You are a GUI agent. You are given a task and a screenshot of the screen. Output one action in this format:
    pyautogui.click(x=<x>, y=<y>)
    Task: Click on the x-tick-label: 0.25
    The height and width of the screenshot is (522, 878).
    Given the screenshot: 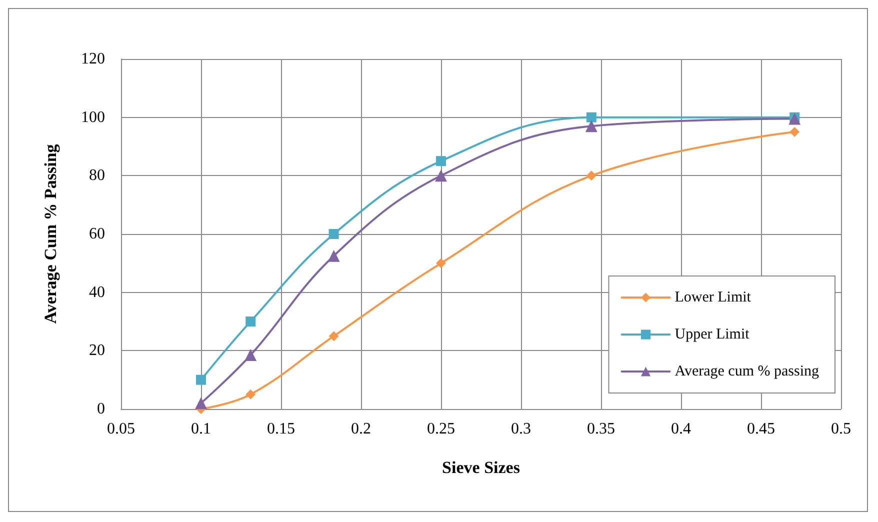 What is the action you would take?
    pyautogui.click(x=441, y=429)
    